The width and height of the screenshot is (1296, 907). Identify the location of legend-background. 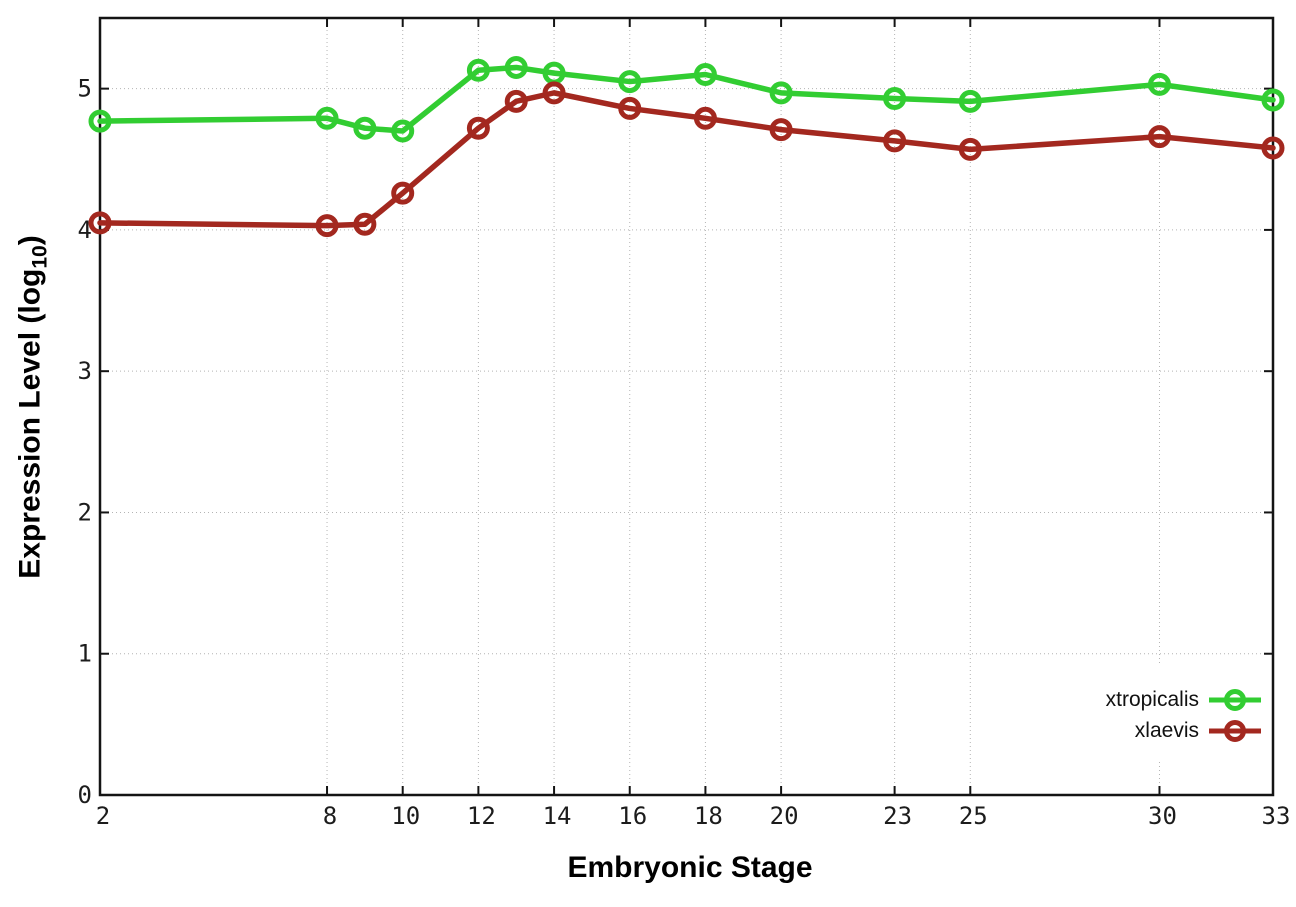
(1177, 714).